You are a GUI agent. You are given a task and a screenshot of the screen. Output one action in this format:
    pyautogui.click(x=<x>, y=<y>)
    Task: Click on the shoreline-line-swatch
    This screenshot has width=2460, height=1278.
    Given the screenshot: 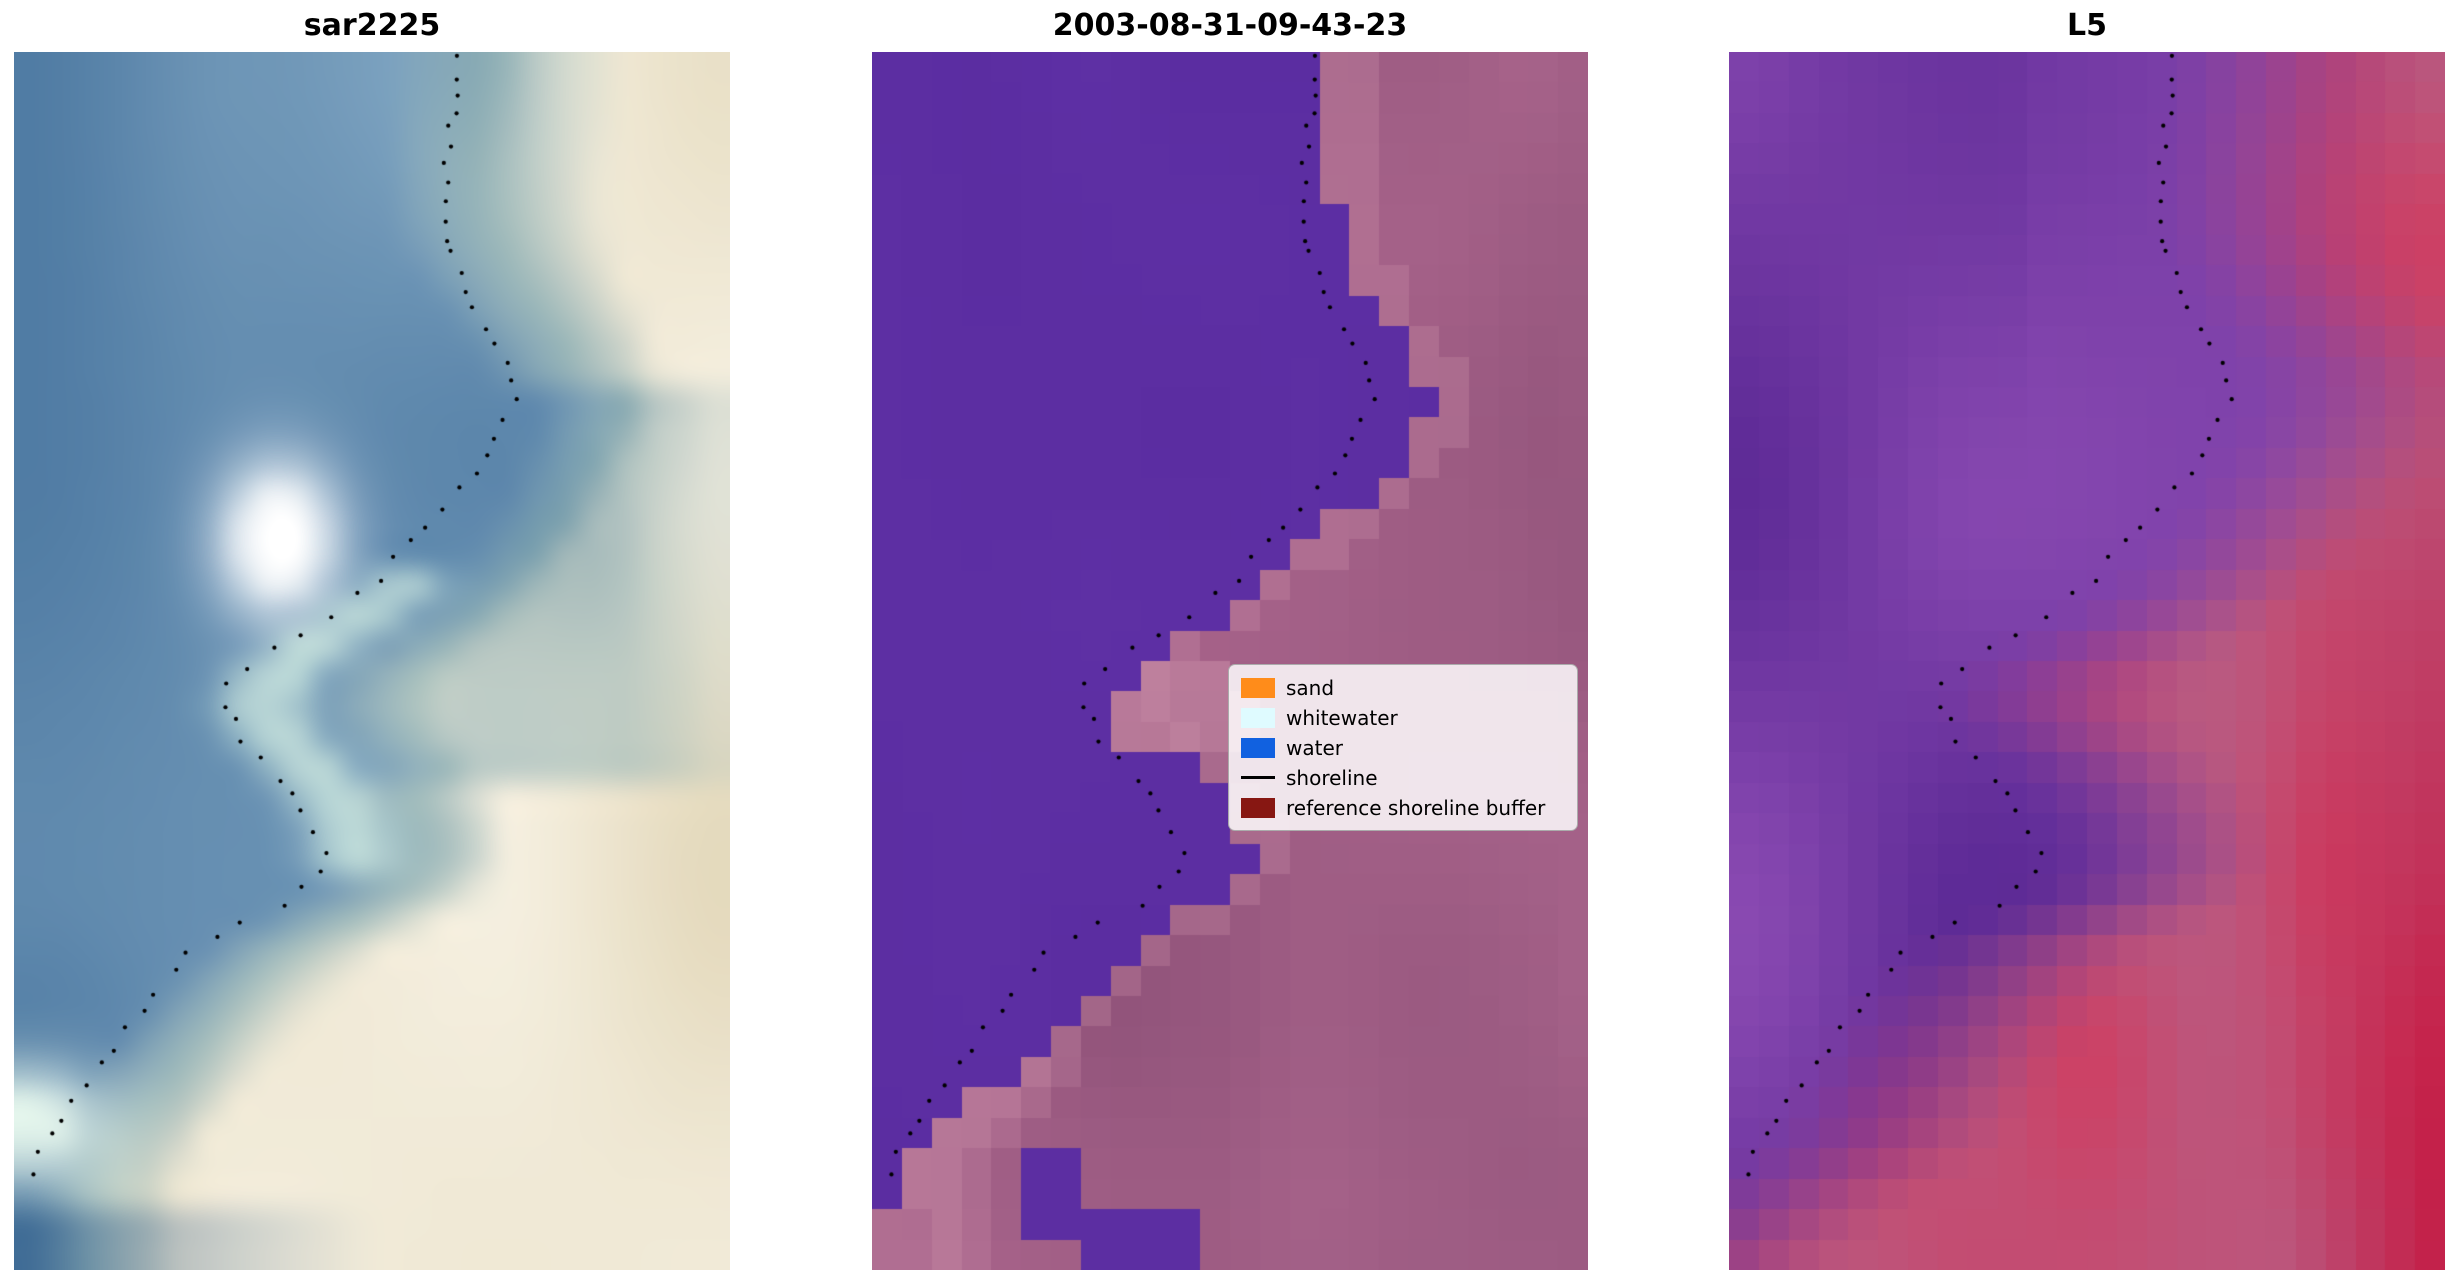 What is the action you would take?
    pyautogui.click(x=1258, y=777)
    